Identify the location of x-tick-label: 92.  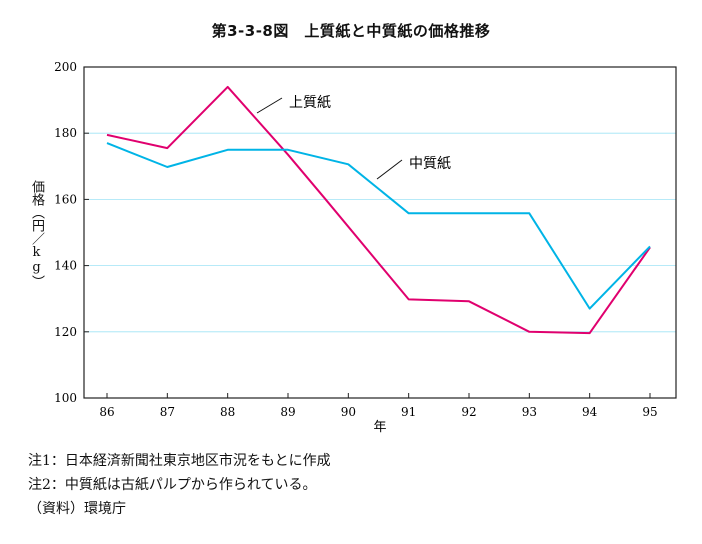
(468, 412).